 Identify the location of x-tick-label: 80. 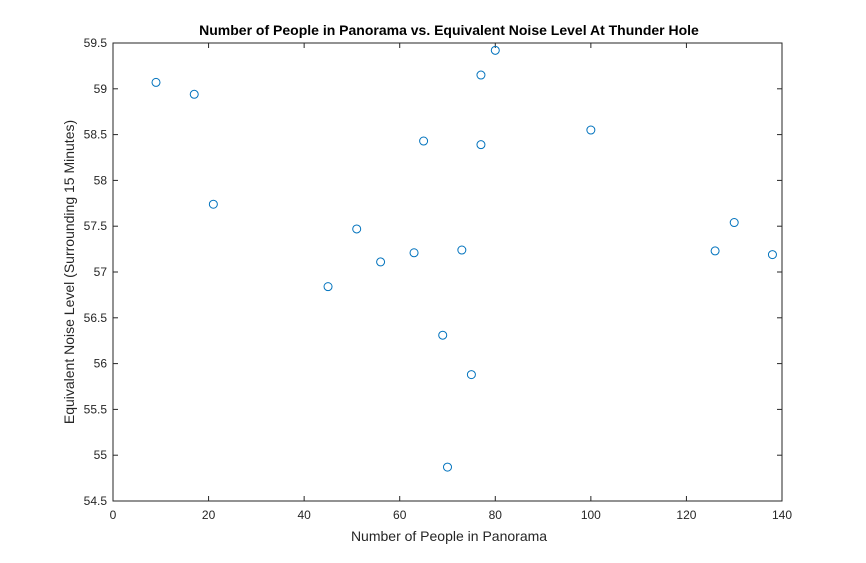
(496, 515).